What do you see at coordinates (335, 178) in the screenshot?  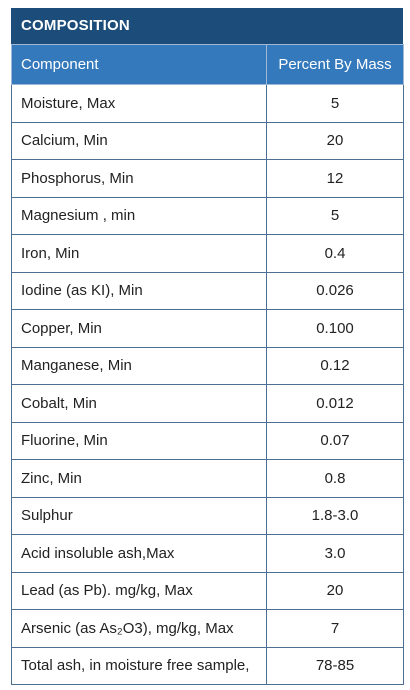 I see `value-cell: 12` at bounding box center [335, 178].